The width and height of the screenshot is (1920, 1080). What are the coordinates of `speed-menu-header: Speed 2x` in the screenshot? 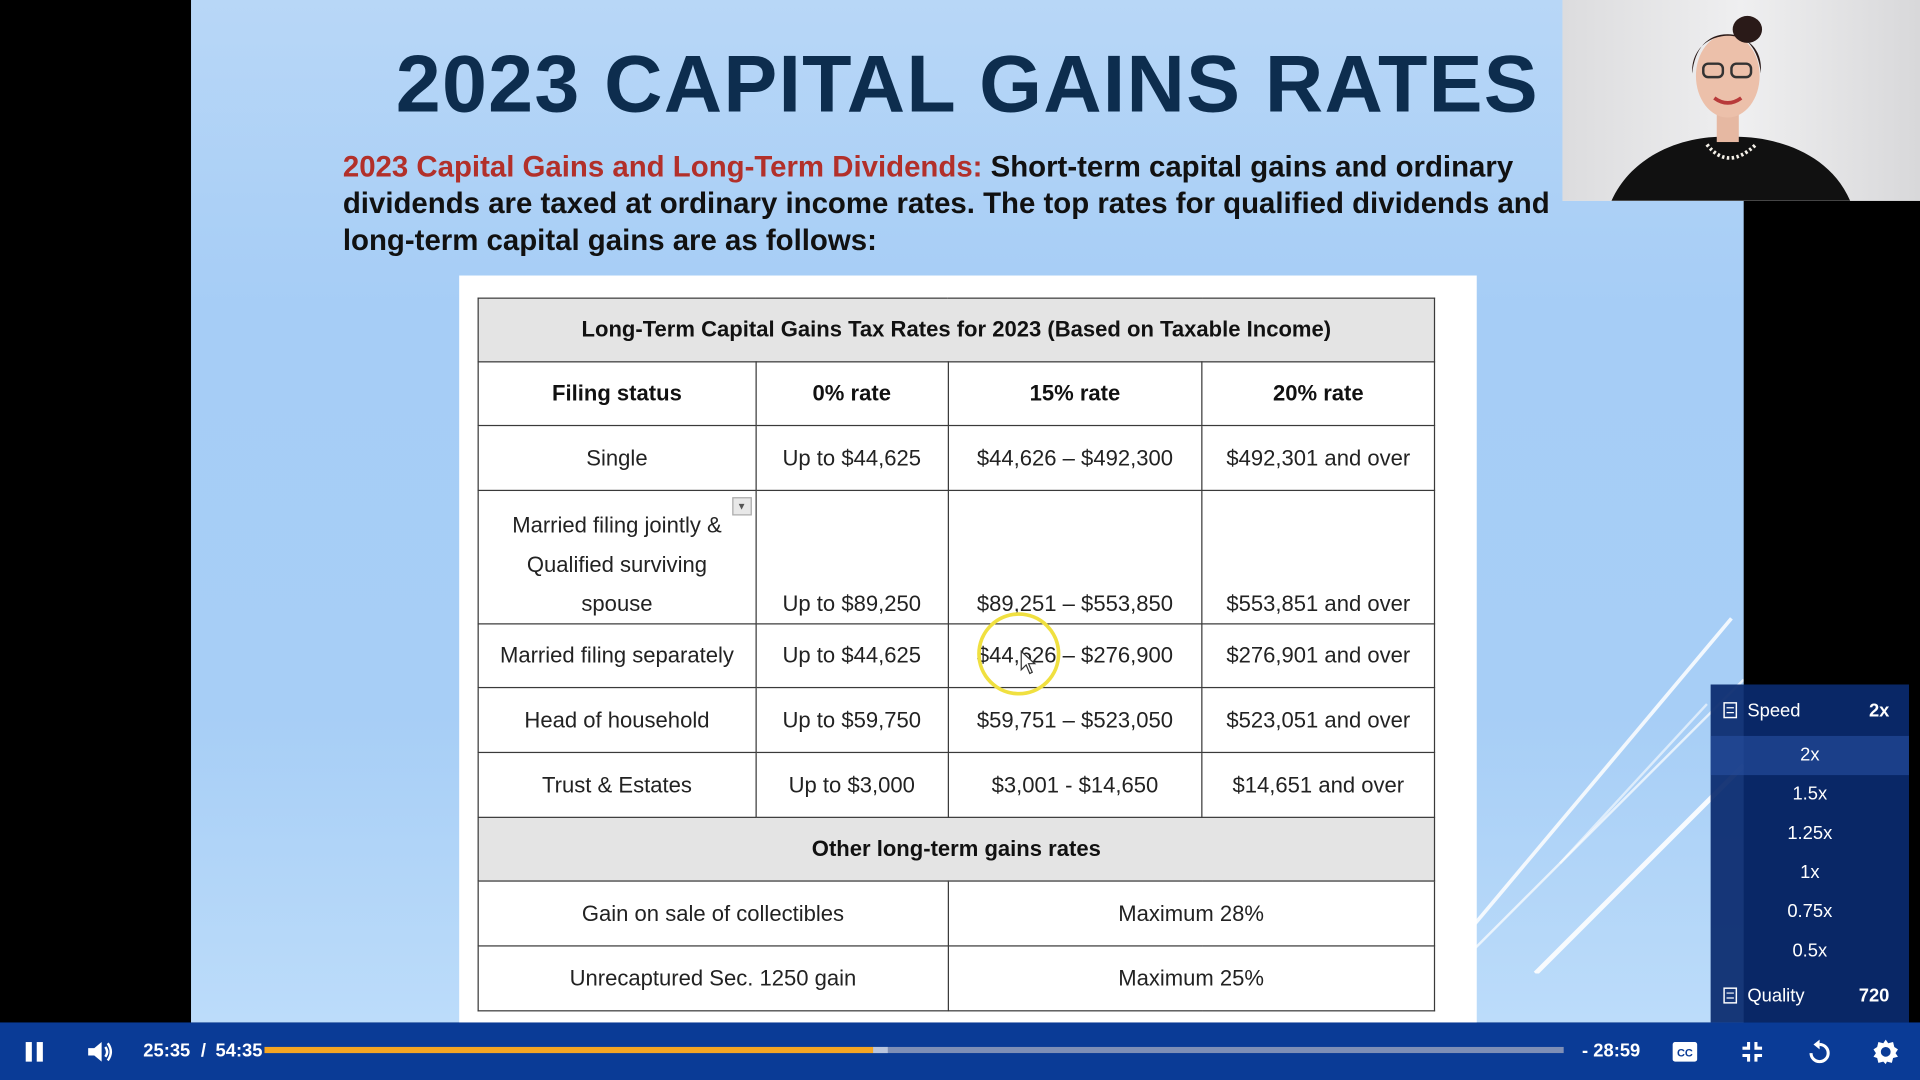 It's located at (1810, 710).